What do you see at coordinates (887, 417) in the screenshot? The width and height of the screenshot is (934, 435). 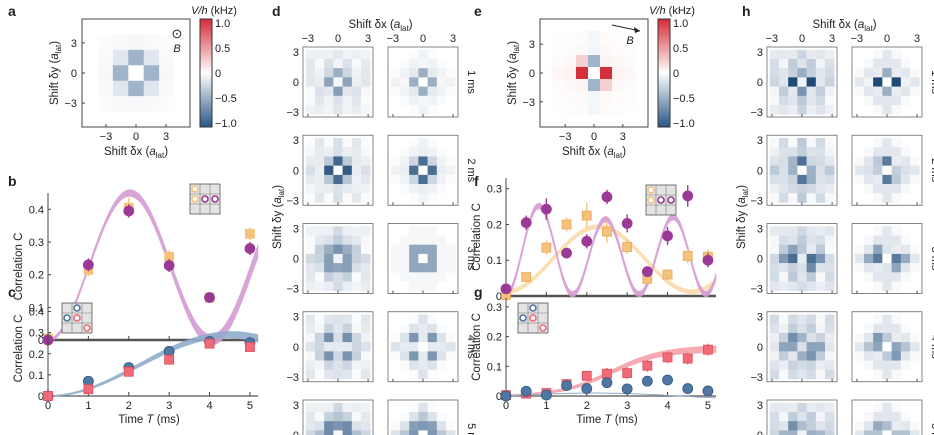 I see `heatmap-frame` at bounding box center [887, 417].